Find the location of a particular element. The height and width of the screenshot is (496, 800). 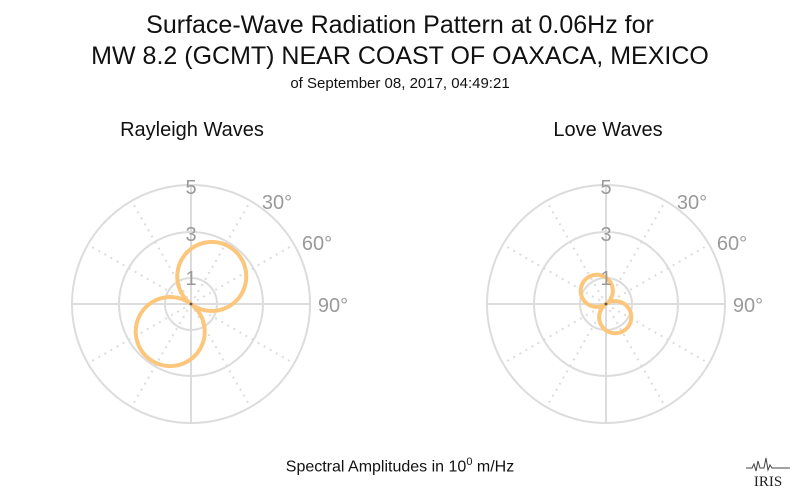

footer-units: Spectral Amplitudes in 100 m/Hz is located at coordinates (400, 466).